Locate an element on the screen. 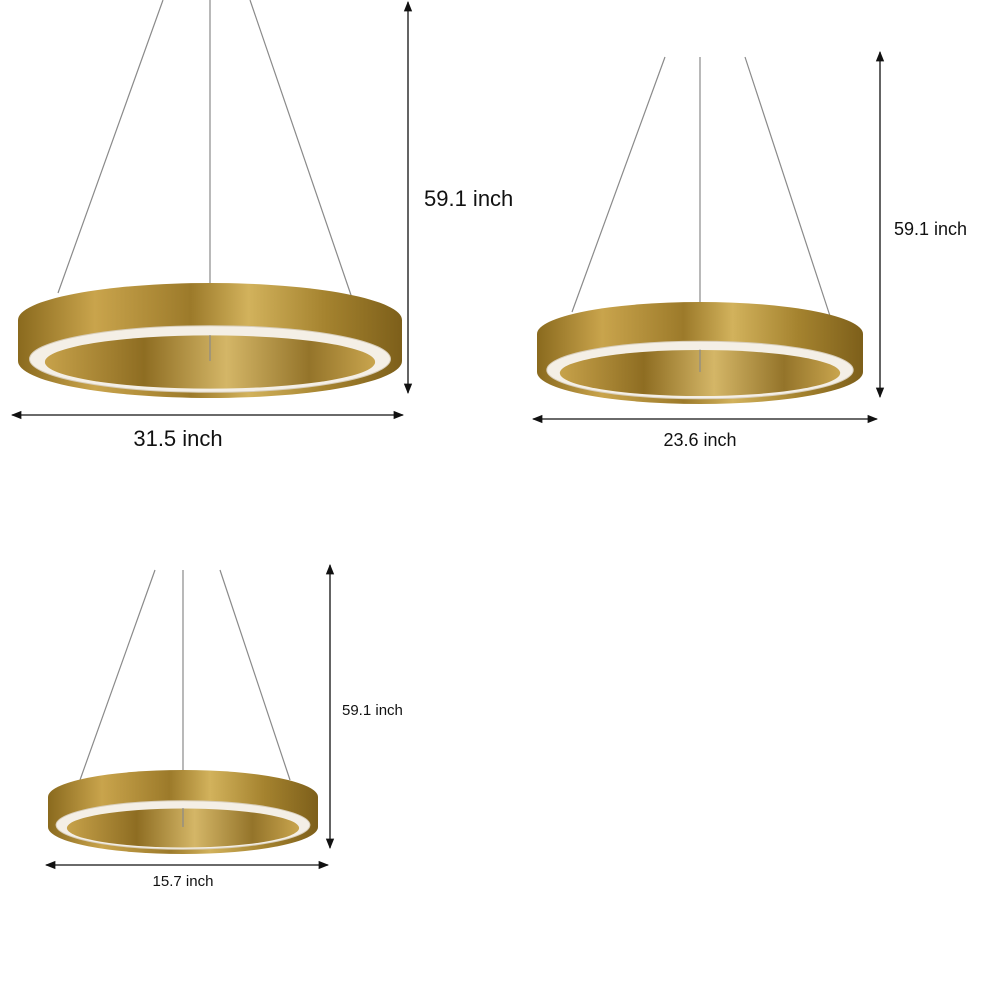 The width and height of the screenshot is (1000, 1000). width-label: 15.7 inch is located at coordinates (183, 881).